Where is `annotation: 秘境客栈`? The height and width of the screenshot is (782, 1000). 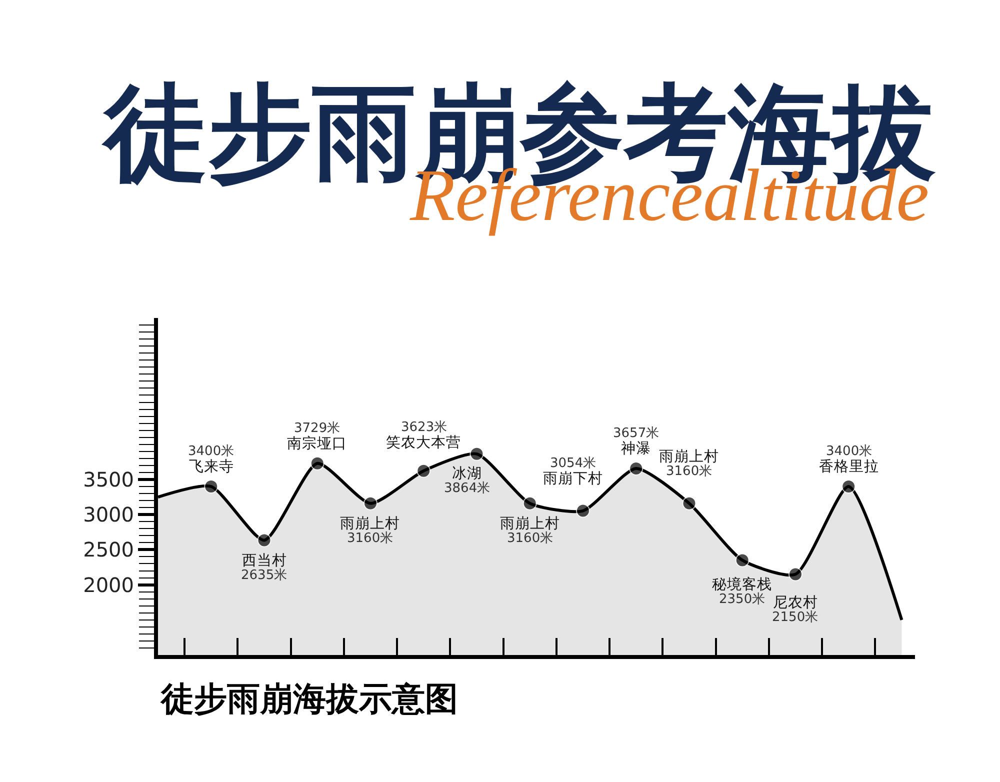 annotation: 秘境客栈 is located at coordinates (742, 584).